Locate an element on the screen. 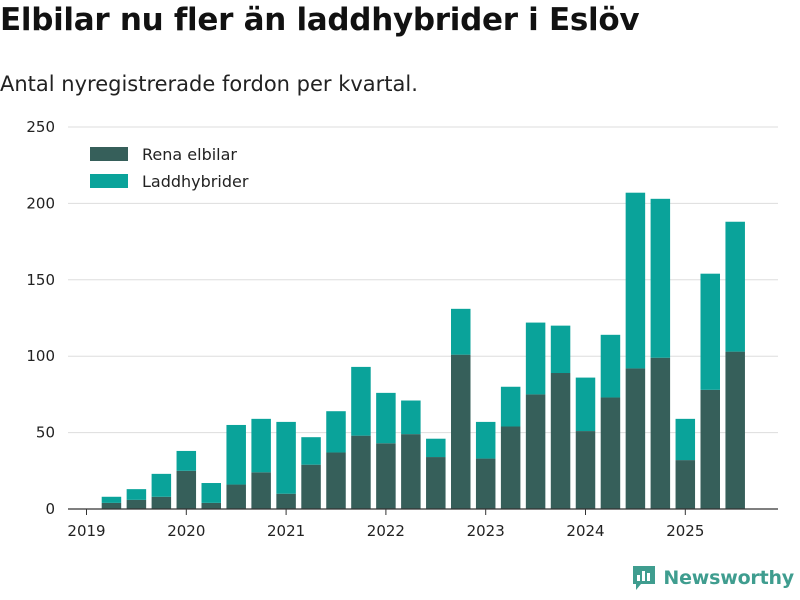 Image resolution: width=800 pixels, height=600 pixels. bar-elbilar: 2020 Q3 – Rena elbilar: 16 is located at coordinates (236, 496).